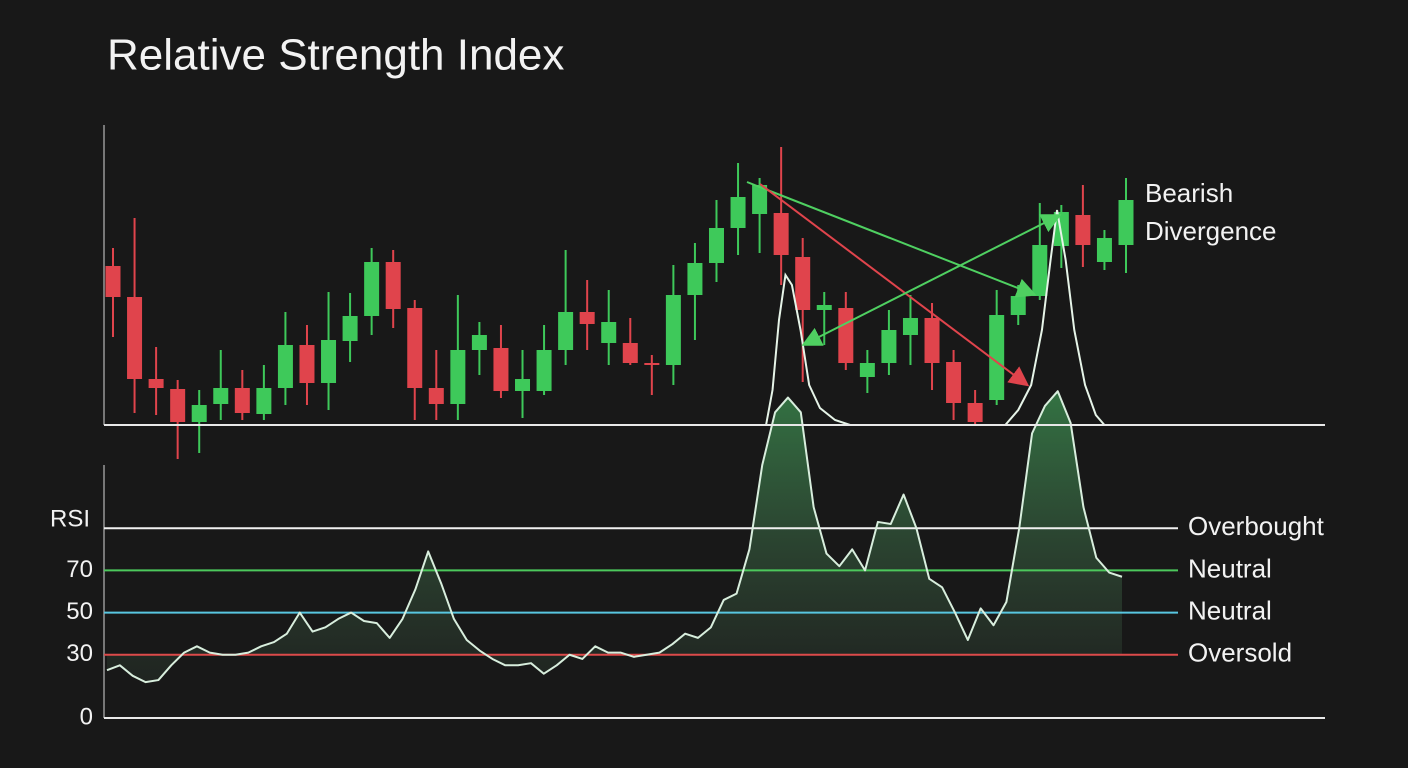 This screenshot has height=768, width=1408. Describe the element at coordinates (1211, 231) in the screenshot. I see `annotation: Divergence` at that location.